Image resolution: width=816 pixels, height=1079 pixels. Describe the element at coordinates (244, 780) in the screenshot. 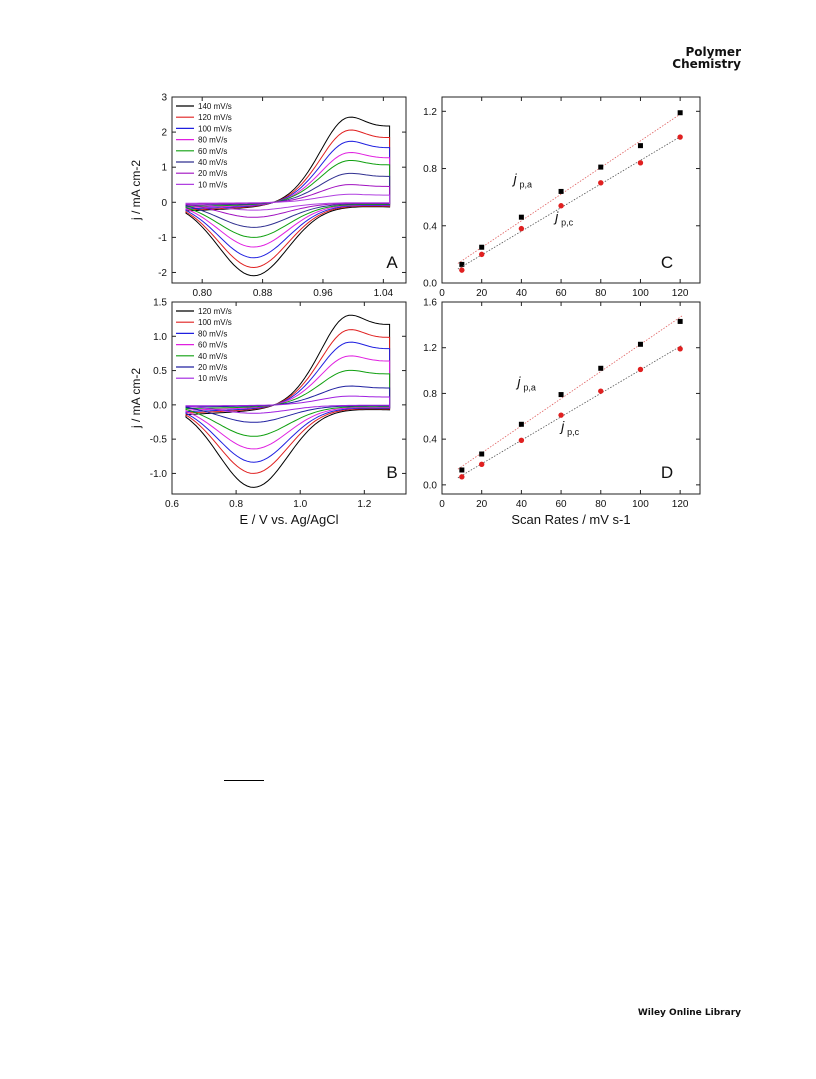

I see `footnote-rule` at that location.